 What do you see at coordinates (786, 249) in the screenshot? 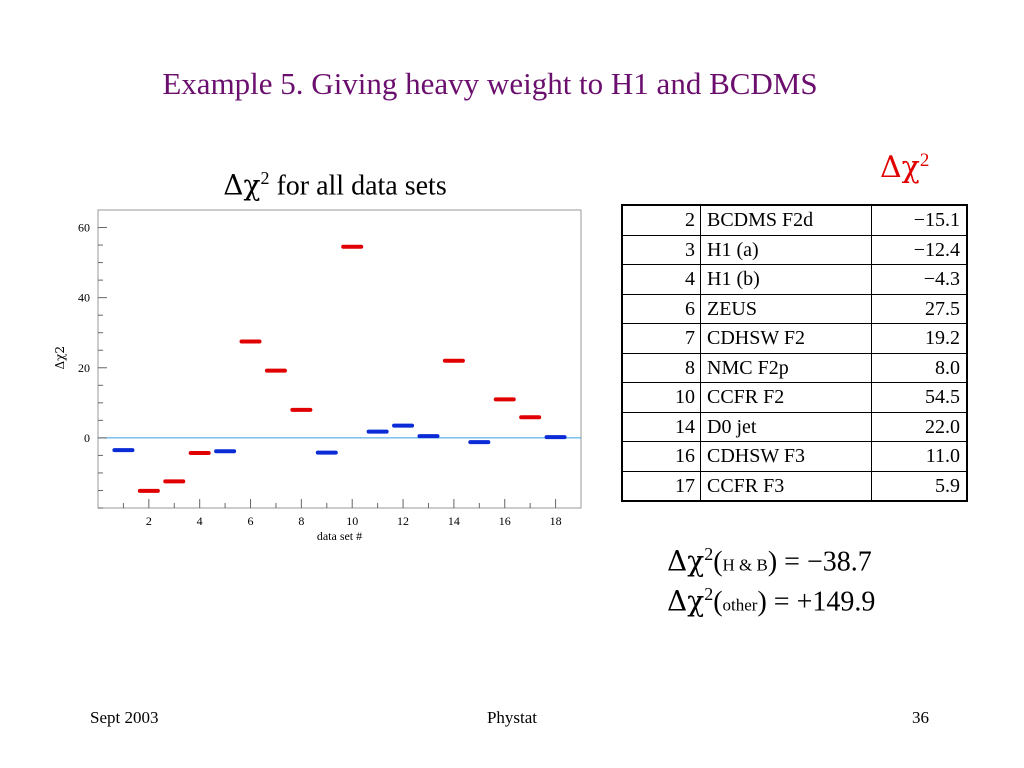
I see `data-set-name-cell: H1 (a)` at bounding box center [786, 249].